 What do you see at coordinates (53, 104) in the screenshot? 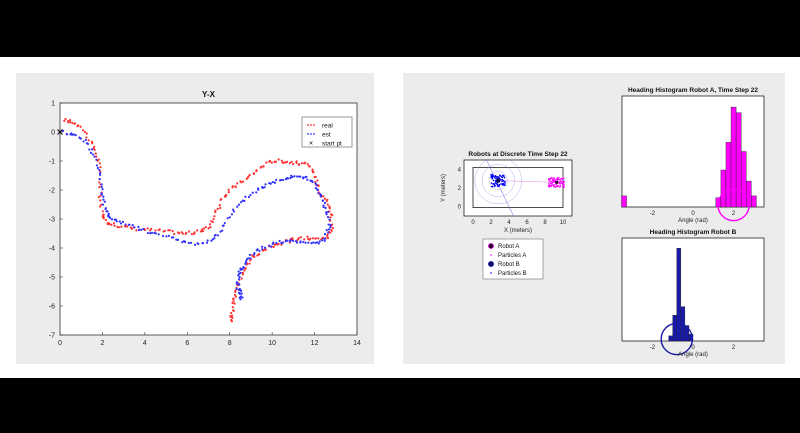
I see `y-tick-label: 1` at bounding box center [53, 104].